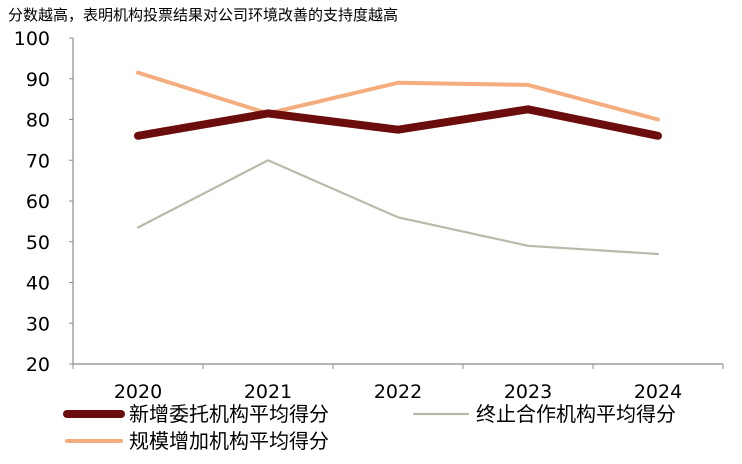  I want to click on x-tick-label: 2020, so click(138, 392).